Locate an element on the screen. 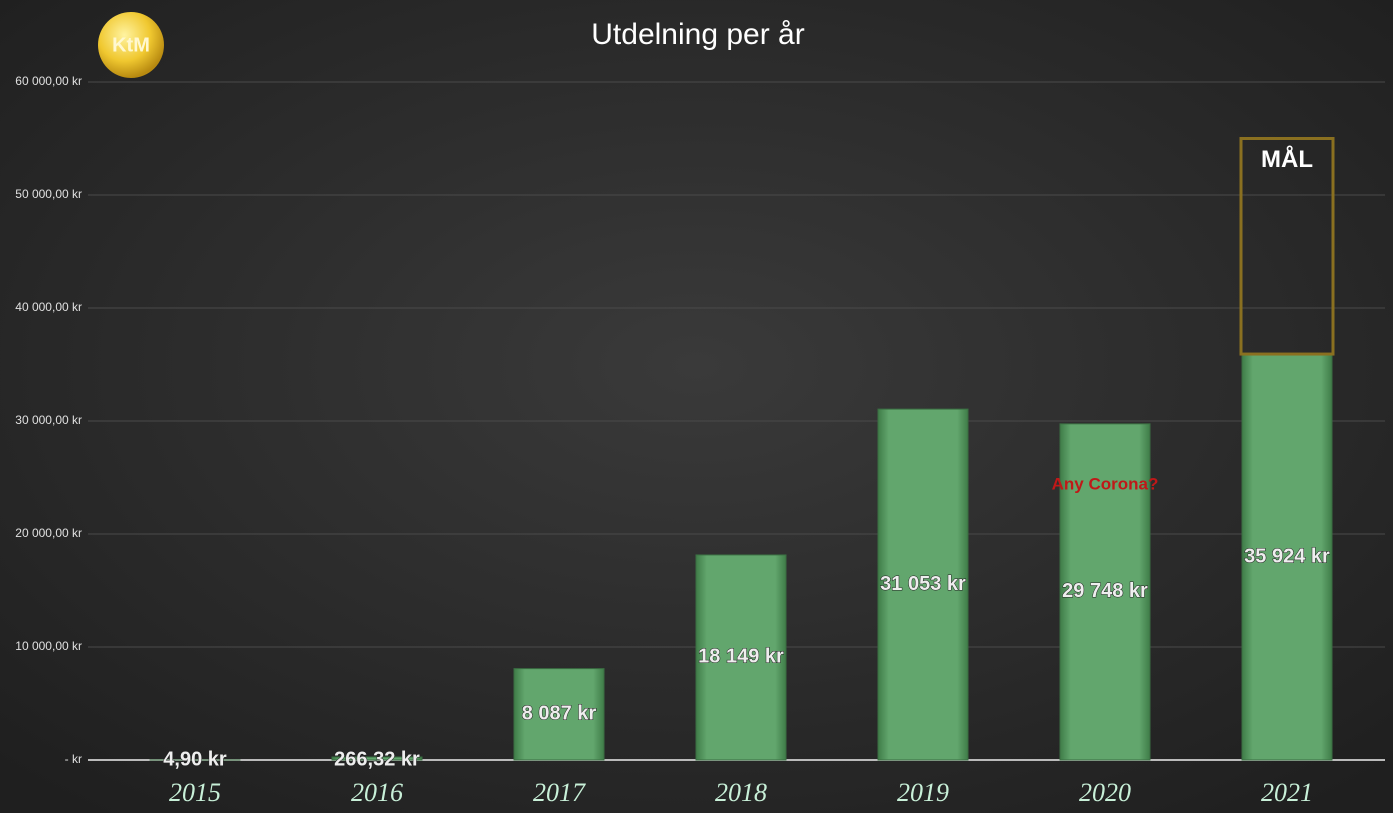 The image size is (1393, 813). y-tick-label: - kr is located at coordinates (73, 759).